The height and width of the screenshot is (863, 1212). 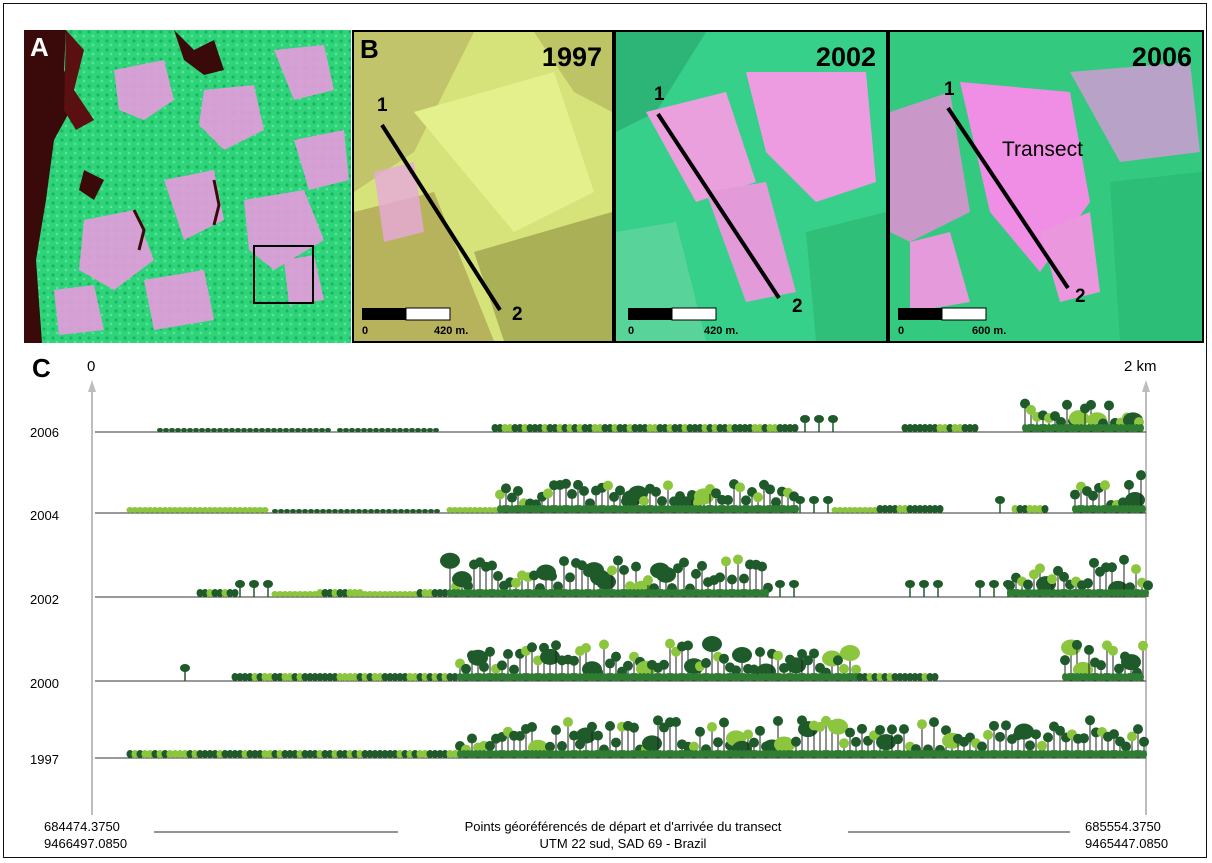 I want to click on start-coordinates: 684474.3750 9466497.0850, so click(x=85, y=835).